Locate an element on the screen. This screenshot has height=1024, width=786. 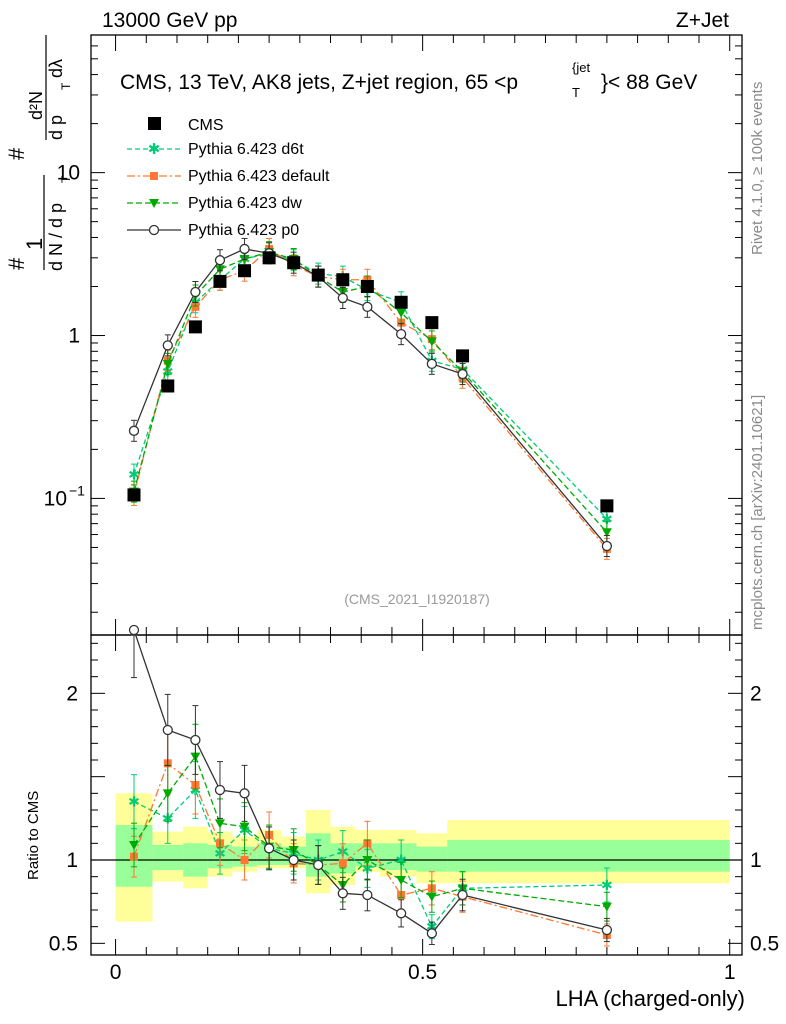
x-tick-label: 1 is located at coordinates (730, 972).